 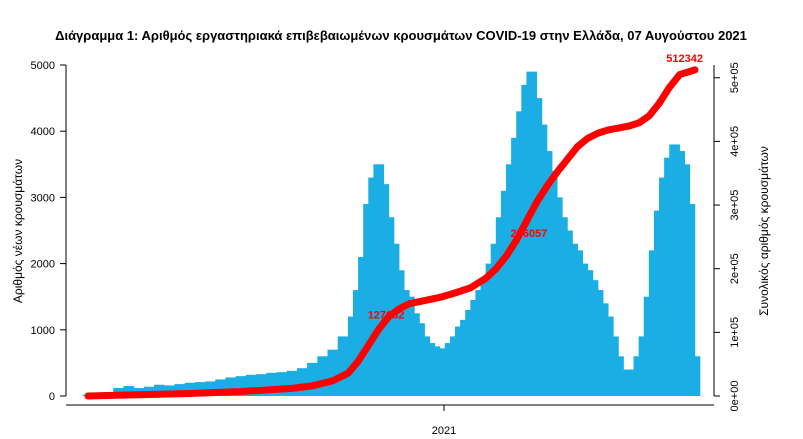 I want to click on y2-tick-label: 5e+05, so click(x=735, y=77).